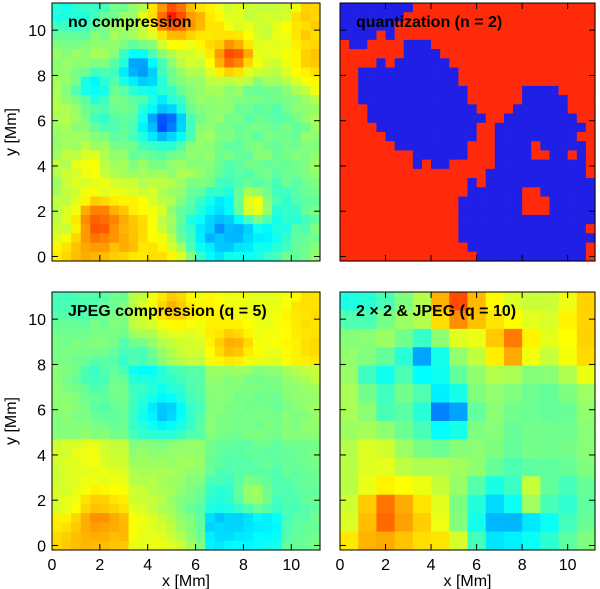  I want to click on x-tick-label: 0, so click(340, 565).